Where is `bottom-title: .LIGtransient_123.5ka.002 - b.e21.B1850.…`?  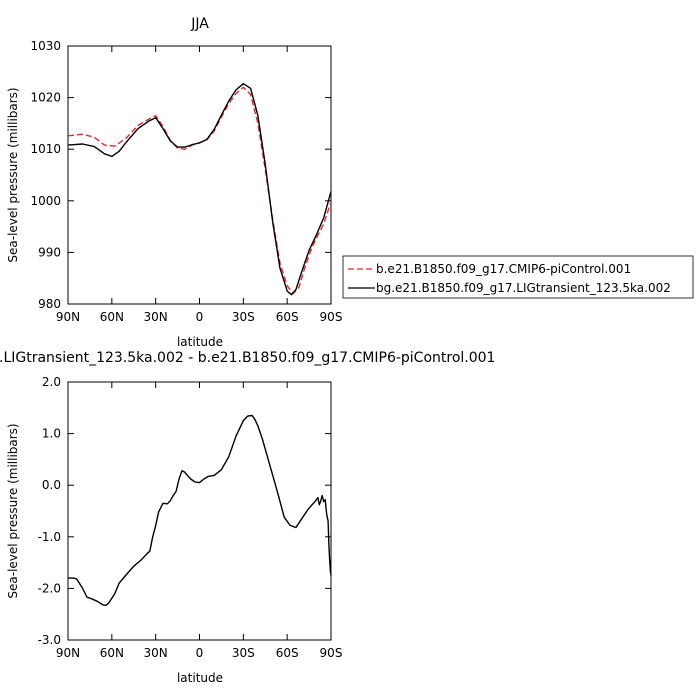
bottom-title: .LIGtransient_123.5ka.002 - b.e21.B1850.… is located at coordinates (247, 358).